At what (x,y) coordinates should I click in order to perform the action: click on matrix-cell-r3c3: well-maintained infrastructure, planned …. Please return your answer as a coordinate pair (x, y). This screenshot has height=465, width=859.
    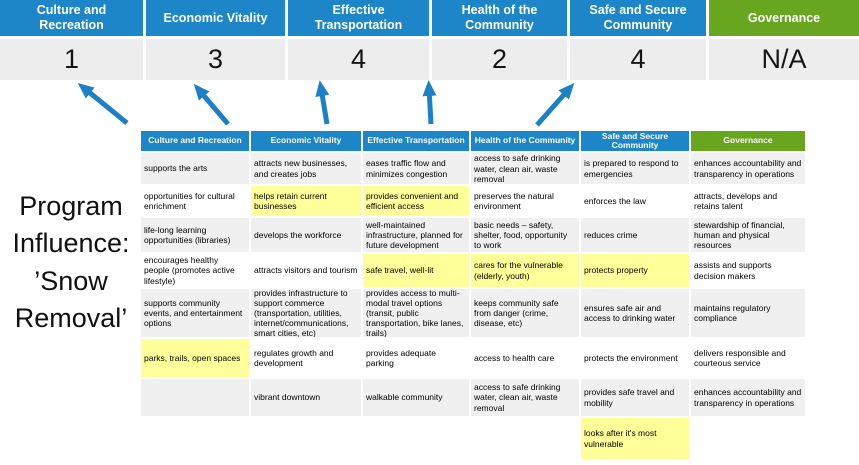
    Looking at the image, I should click on (416, 235).